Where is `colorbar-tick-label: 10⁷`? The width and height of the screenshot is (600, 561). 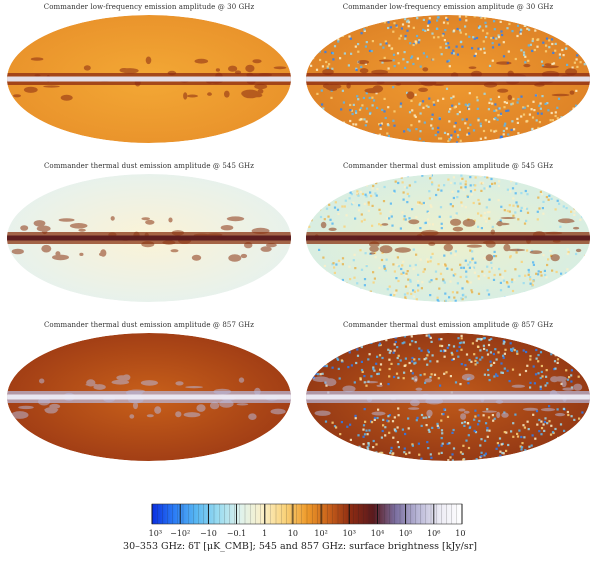
colorbar-tick-label: 10⁷ is located at coordinates (460, 533).